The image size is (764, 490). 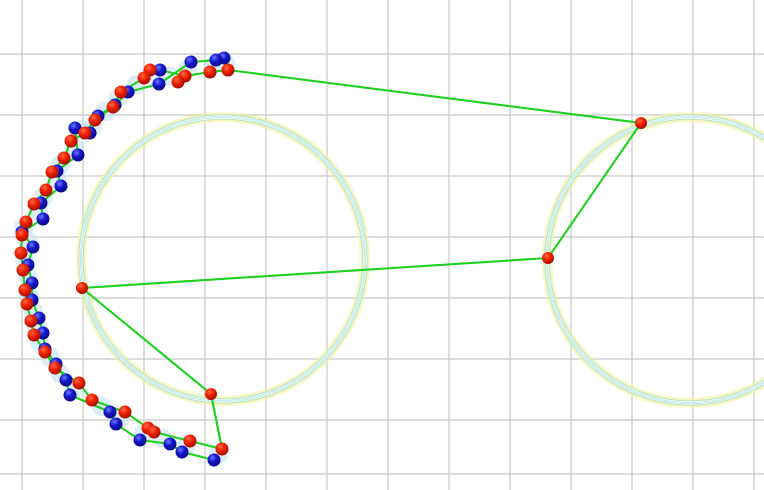 I want to click on vertex-left-hub, so click(x=82, y=288).